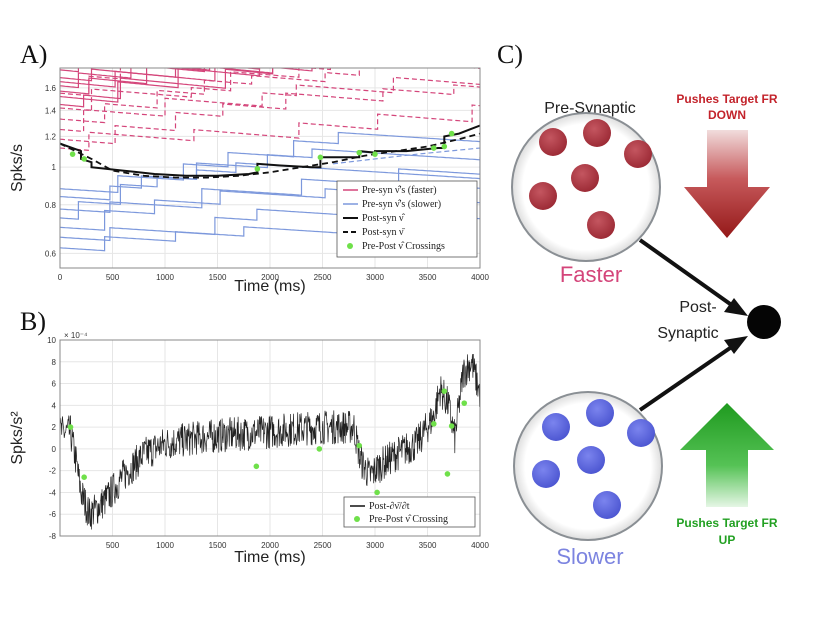  What do you see at coordinates (375, 545) in the screenshot?
I see `chart-b-xtick-label: 3000` at bounding box center [375, 545].